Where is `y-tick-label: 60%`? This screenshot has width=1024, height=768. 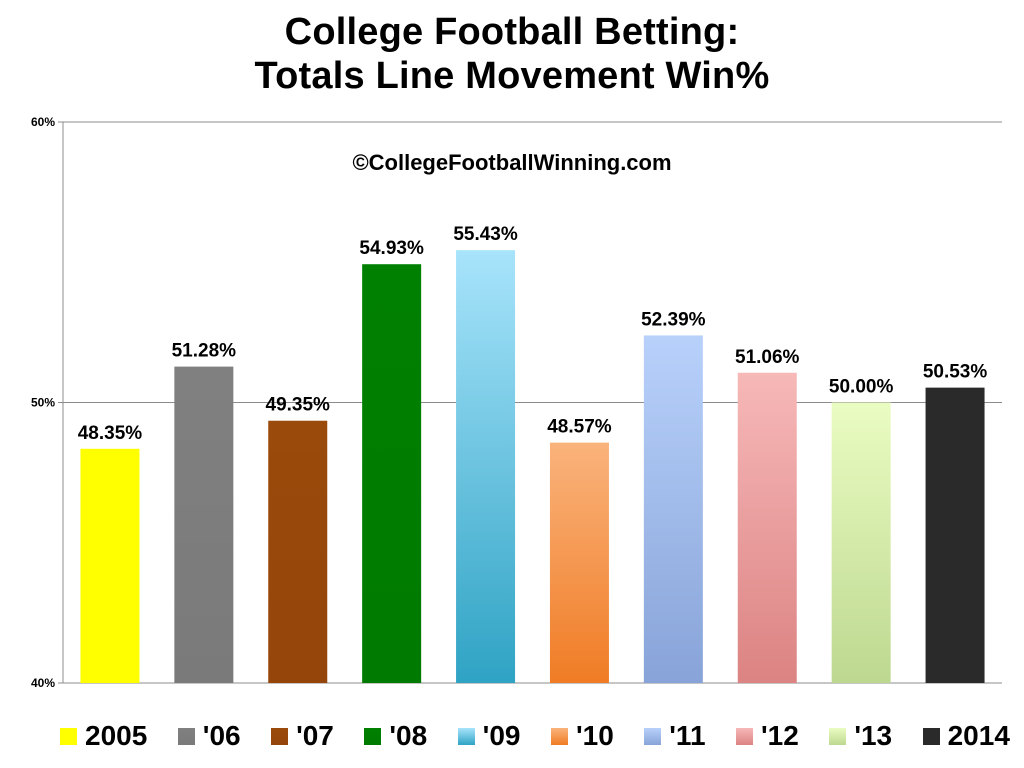
y-tick-label: 60% is located at coordinates (43, 122).